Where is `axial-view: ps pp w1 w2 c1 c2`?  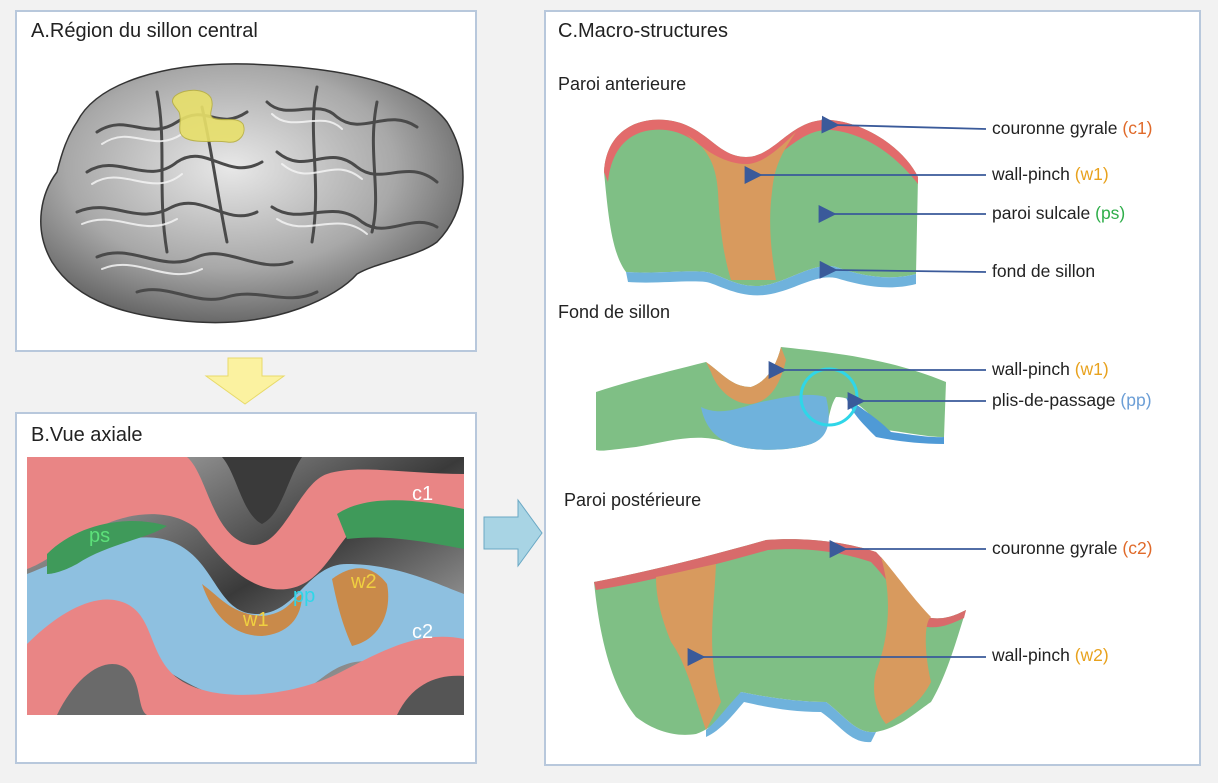
axial-view: ps pp w1 w2 c1 c2 is located at coordinates (245, 586).